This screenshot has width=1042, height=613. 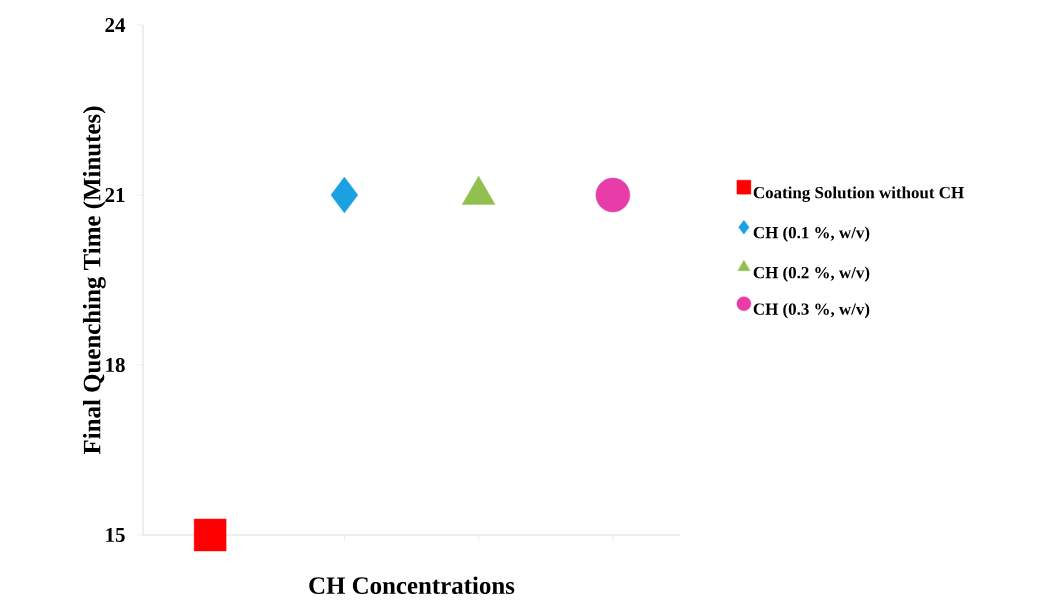 What do you see at coordinates (811, 234) in the screenshot?
I see `legend-label: CH (0.1 %, w/v)` at bounding box center [811, 234].